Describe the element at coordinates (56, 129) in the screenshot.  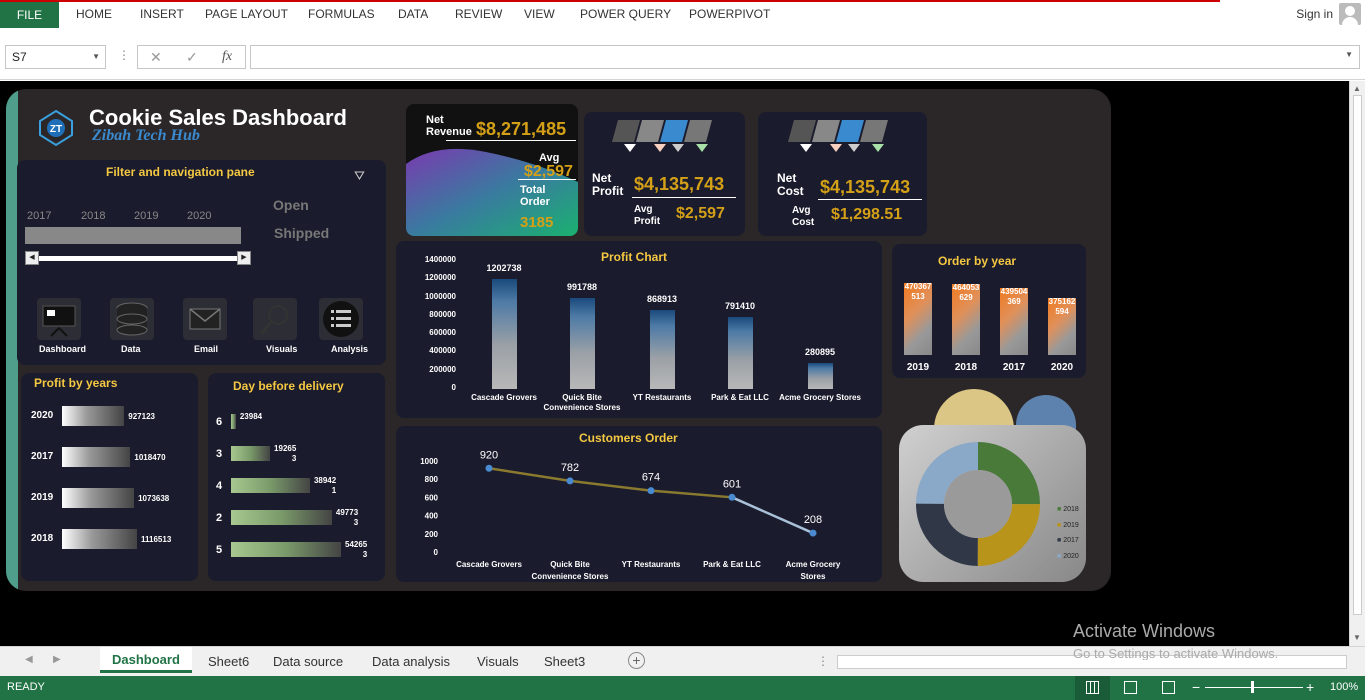
I see `svg-text: ZT` at that location.